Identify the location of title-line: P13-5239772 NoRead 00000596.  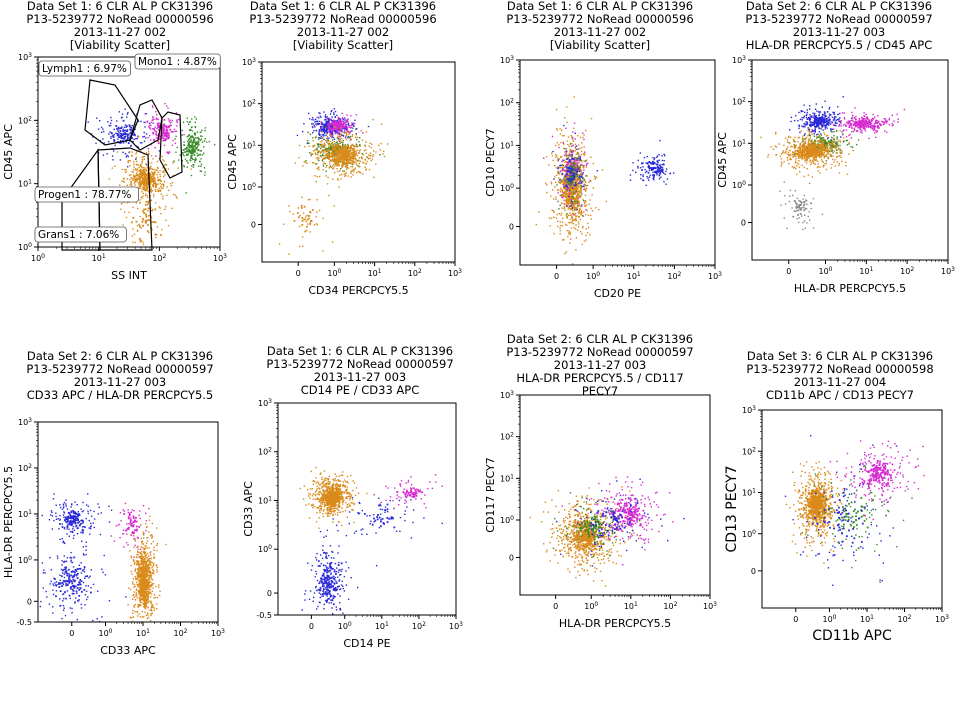
(600, 19).